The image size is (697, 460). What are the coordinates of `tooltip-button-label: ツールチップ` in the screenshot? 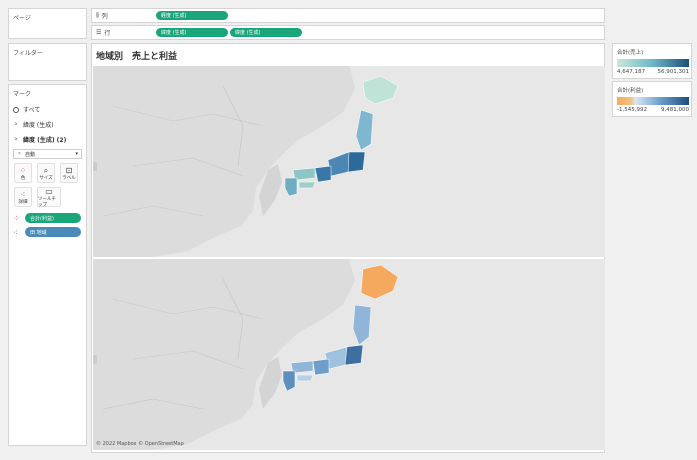 It's located at (47, 202).